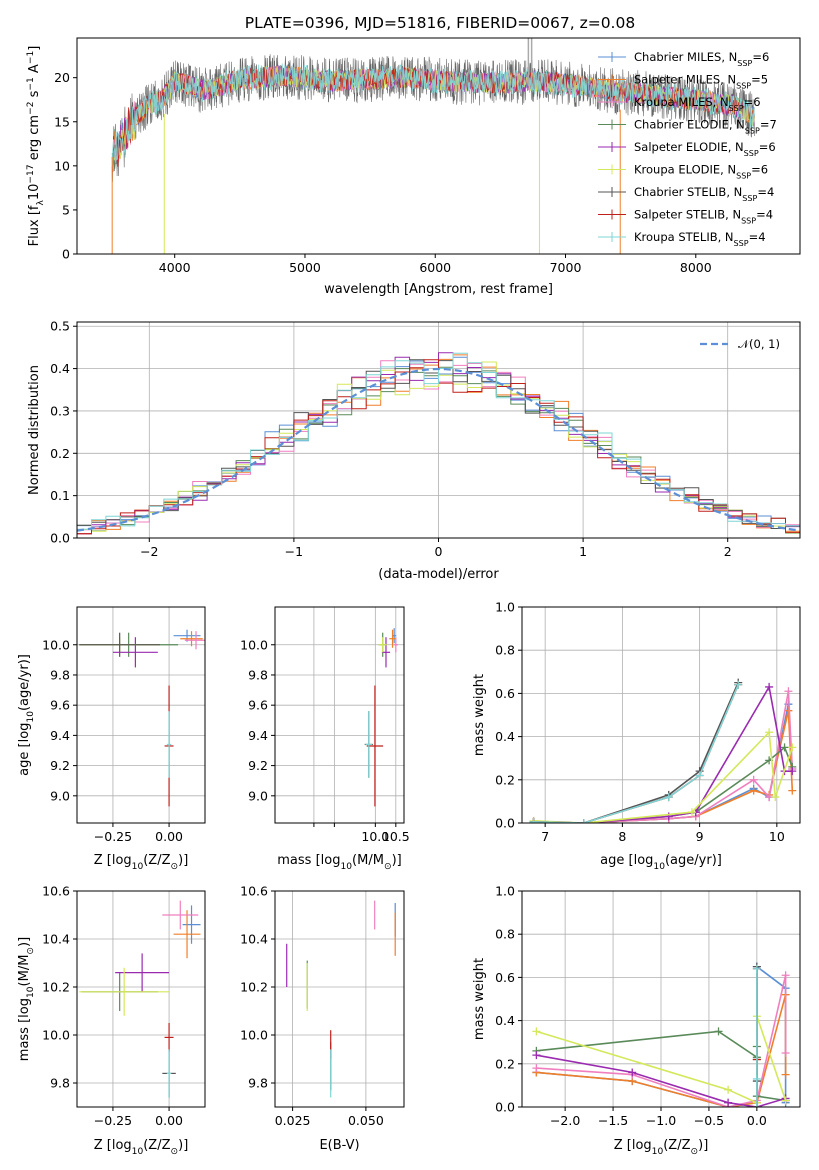  Describe the element at coordinates (709, 1120) in the screenshot. I see `x-tick-label: −0.5` at that location.